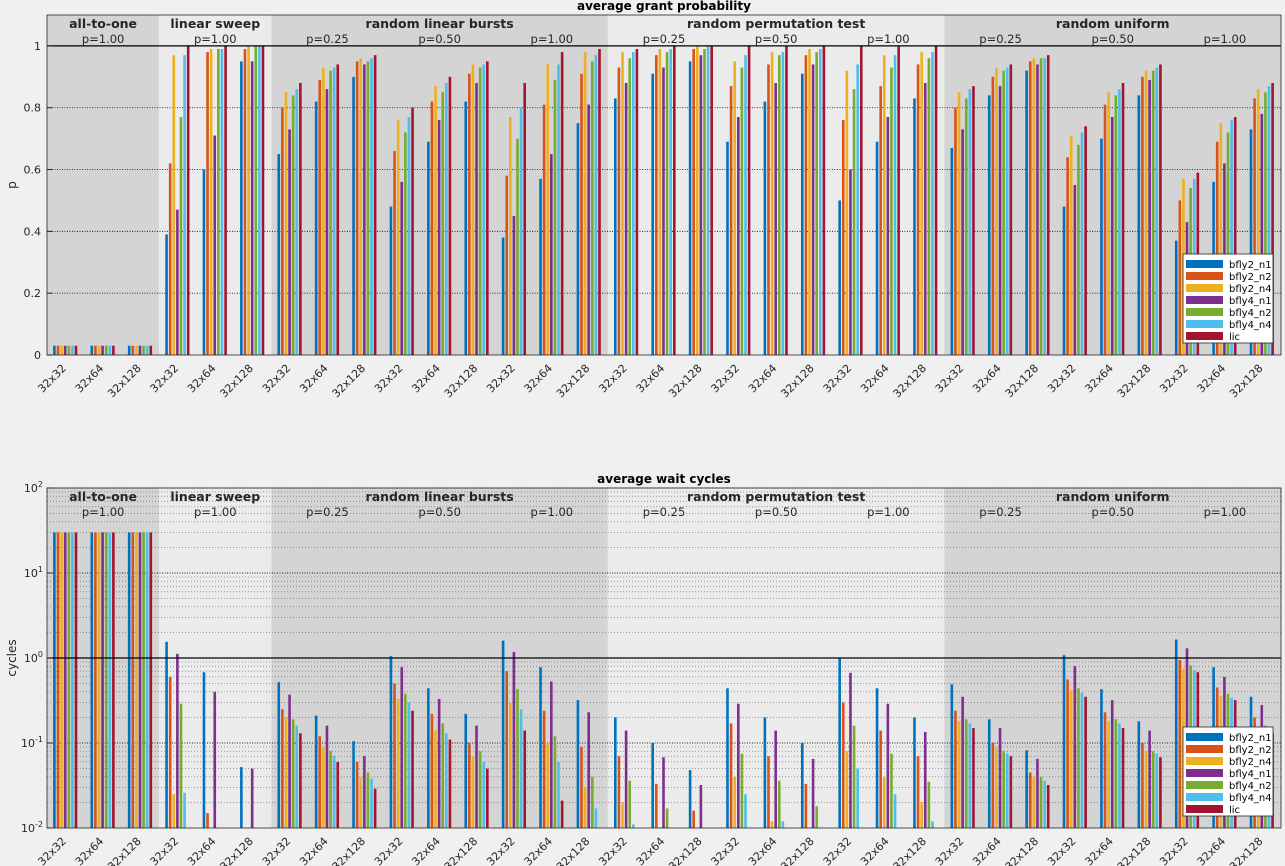 This screenshot has width=1285, height=866. What do you see at coordinates (12, 657) in the screenshot?
I see `y-axis-label: cycles` at bounding box center [12, 657].